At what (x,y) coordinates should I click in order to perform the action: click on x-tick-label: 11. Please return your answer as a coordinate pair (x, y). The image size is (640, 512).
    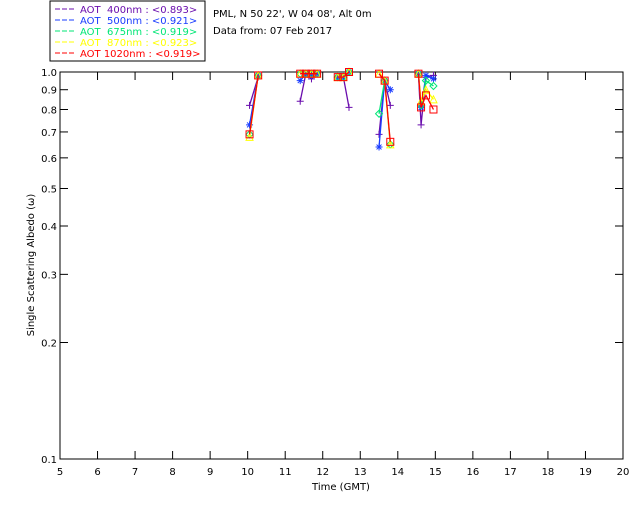
    Looking at the image, I should click on (285, 472).